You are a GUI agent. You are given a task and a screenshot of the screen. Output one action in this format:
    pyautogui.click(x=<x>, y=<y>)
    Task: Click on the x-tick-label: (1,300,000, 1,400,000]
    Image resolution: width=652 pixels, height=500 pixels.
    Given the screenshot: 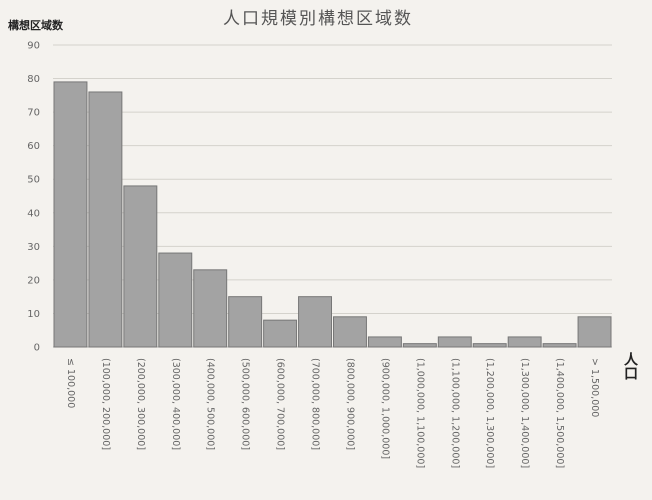 What is the action you would take?
    pyautogui.click(x=524, y=413)
    